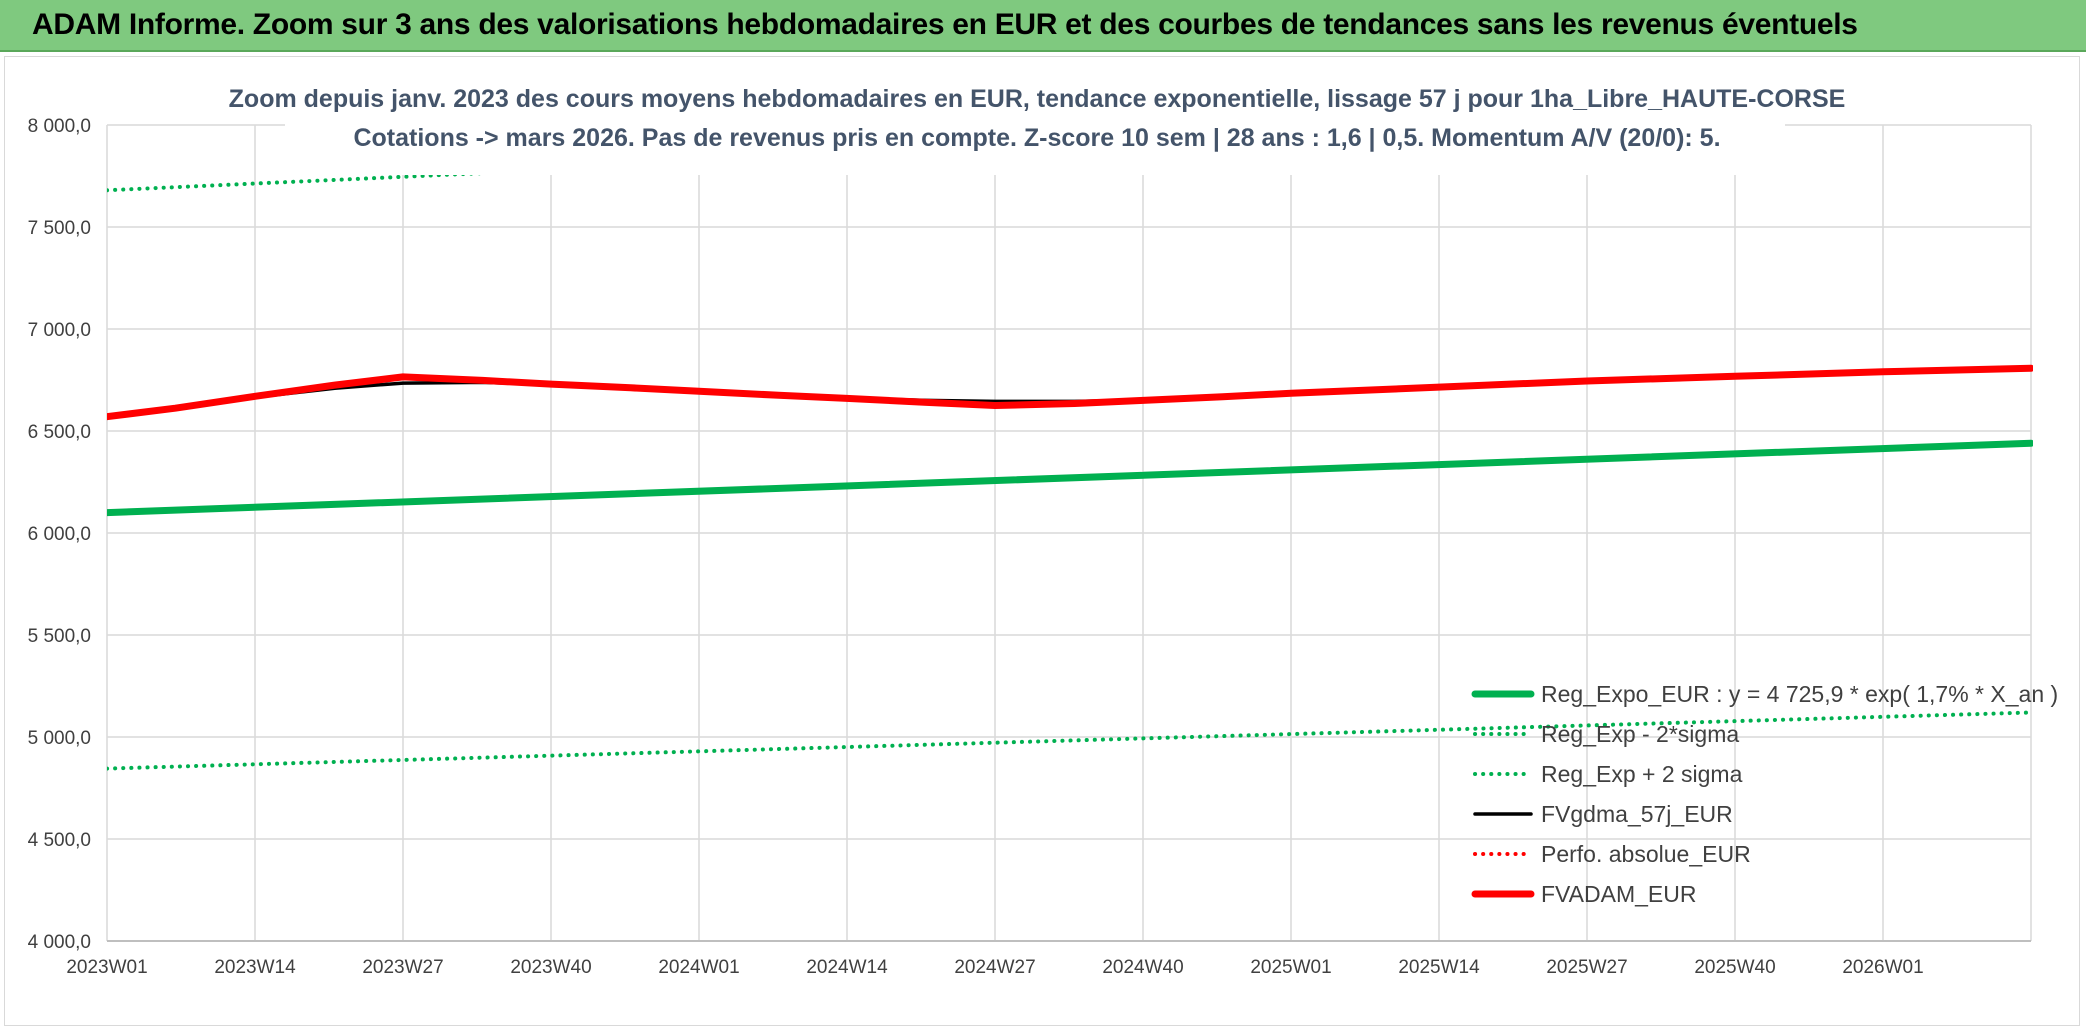  I want to click on legend-label: FVgdma_57j_EUR, so click(1637, 814).